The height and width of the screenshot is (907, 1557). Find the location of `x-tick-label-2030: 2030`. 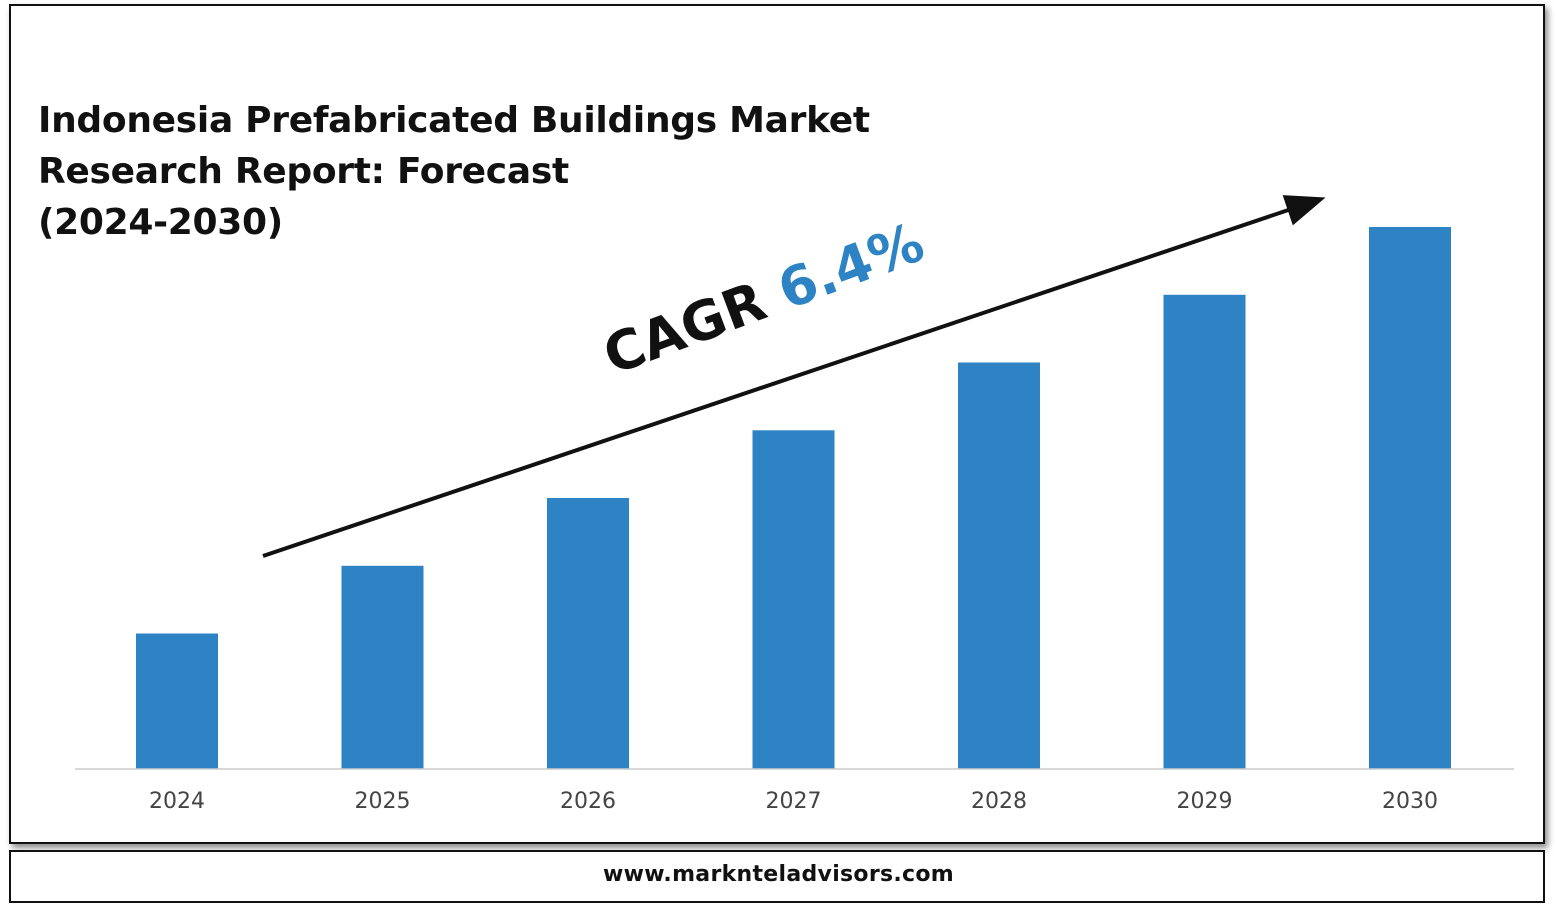

x-tick-label-2030: 2030 is located at coordinates (1410, 801).